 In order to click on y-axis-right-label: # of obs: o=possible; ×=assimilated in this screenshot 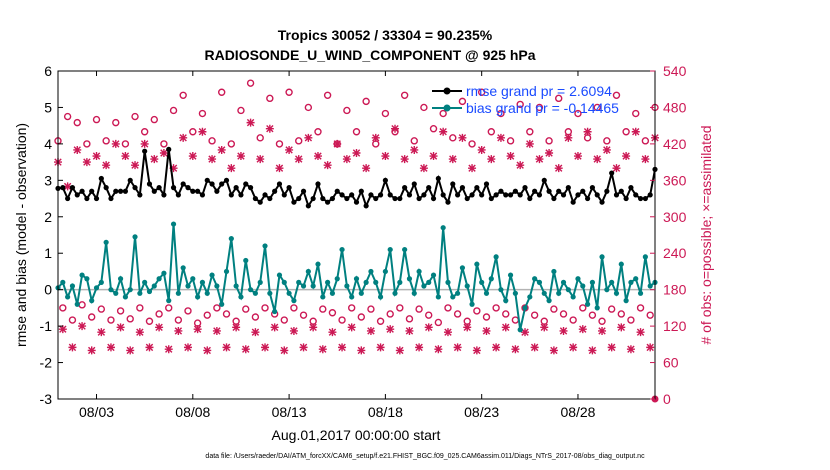, I will do `click(706, 234)`.